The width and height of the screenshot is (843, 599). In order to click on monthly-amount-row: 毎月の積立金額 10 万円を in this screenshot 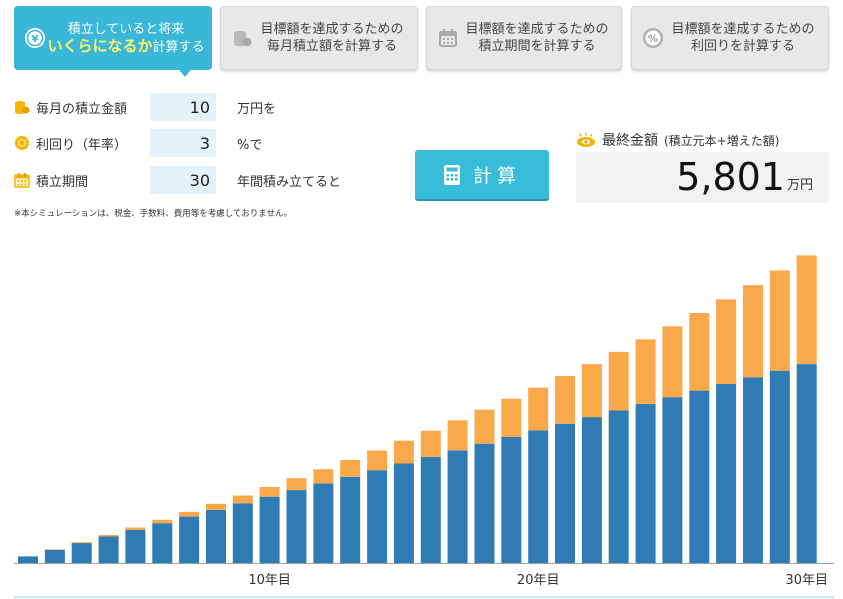, I will do `click(145, 107)`.